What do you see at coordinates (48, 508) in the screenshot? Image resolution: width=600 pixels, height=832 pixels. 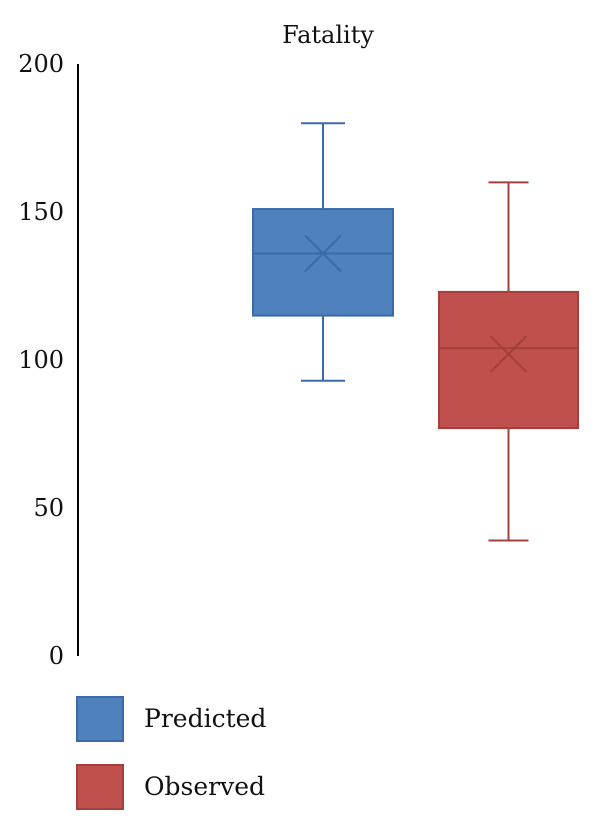 I see `y-tick-label: 50` at bounding box center [48, 508].